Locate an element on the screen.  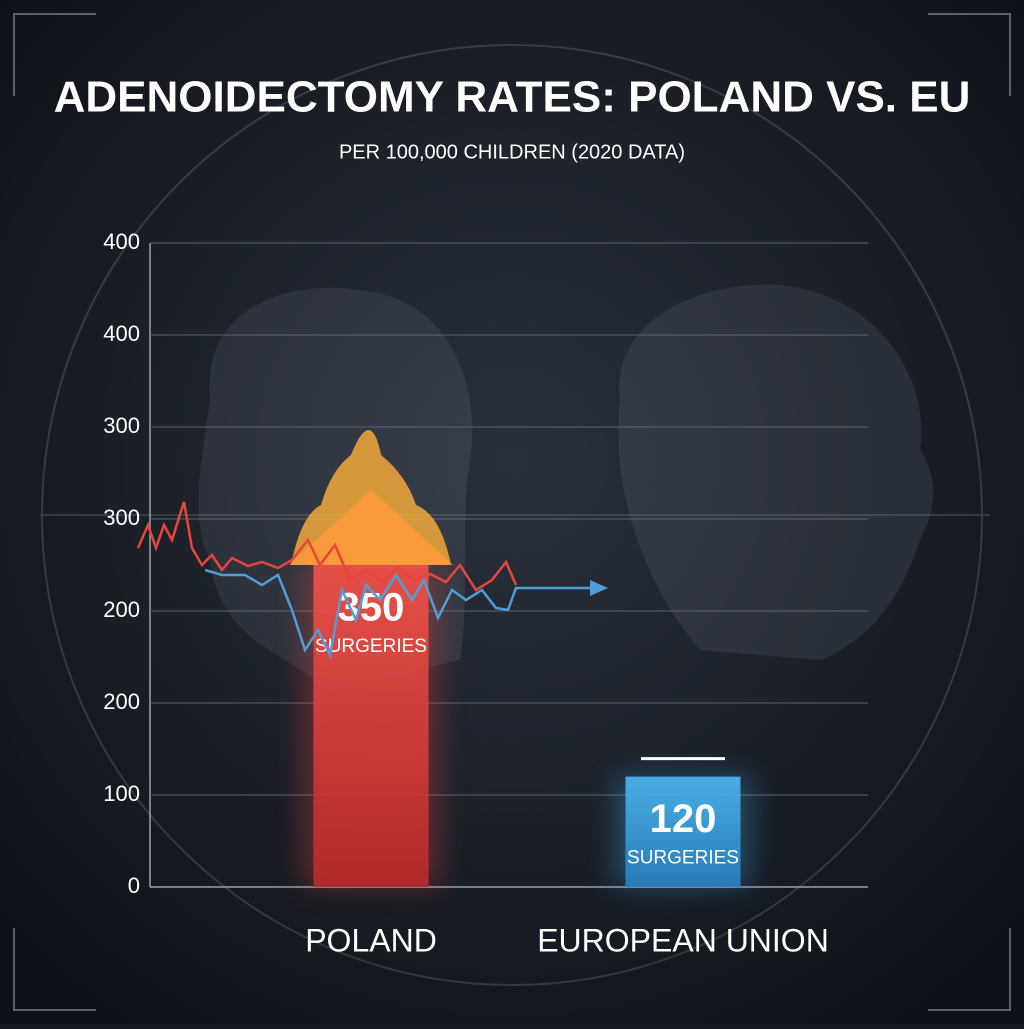
chart-title: ADENOIDECTOMY RATES: POLAND VS. EU is located at coordinates (512, 97).